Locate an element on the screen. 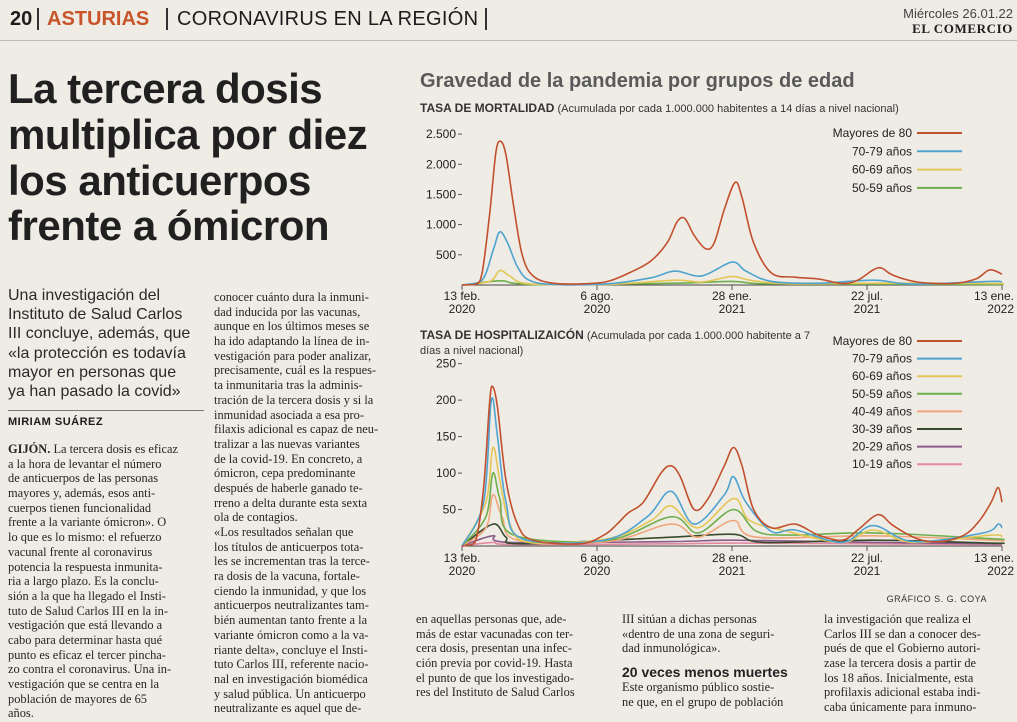 Image resolution: width=1017 pixels, height=722 pixels. body-line: zase la tercera dosis a partir de is located at coordinates (900, 663).